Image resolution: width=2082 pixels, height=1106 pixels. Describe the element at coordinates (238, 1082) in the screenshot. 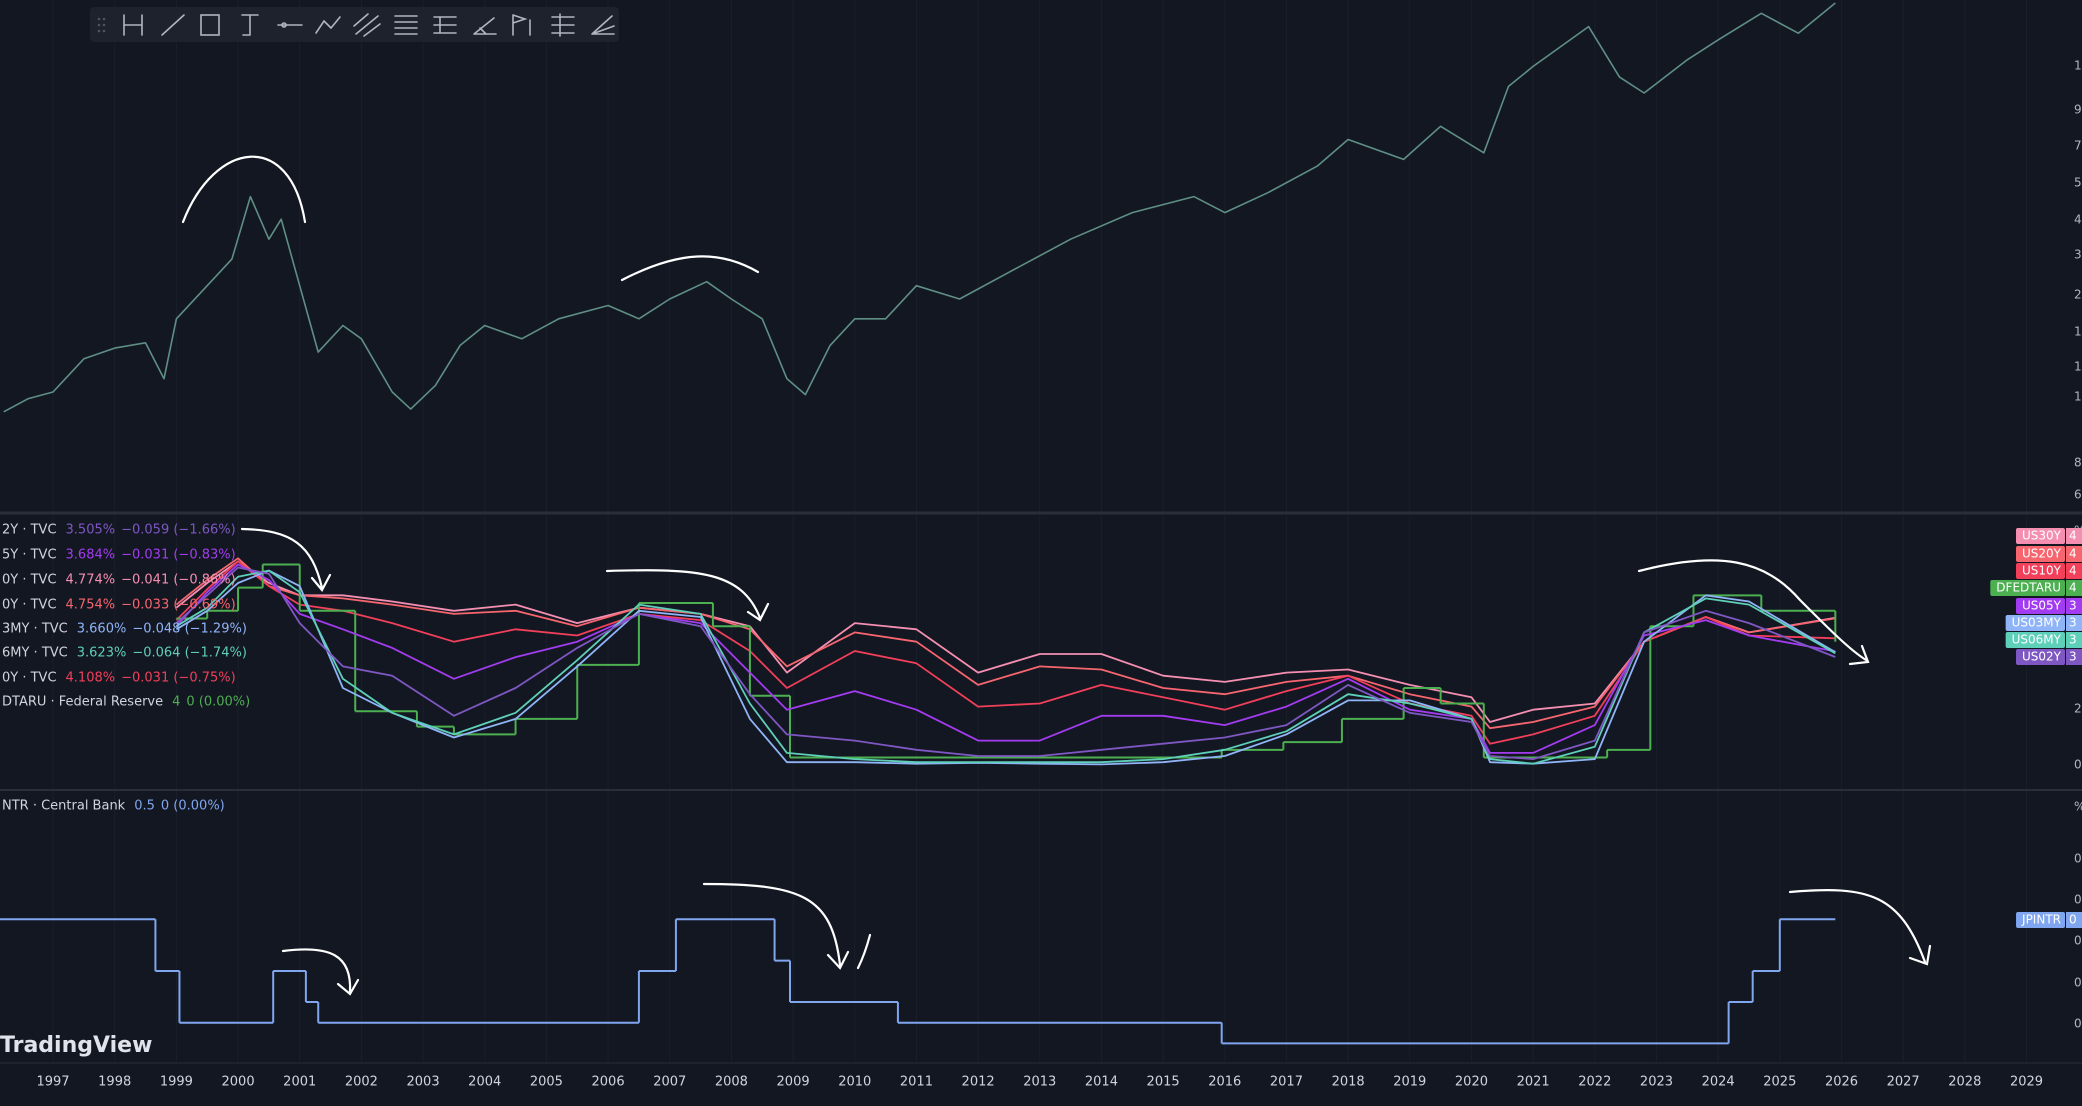

I see `x-tick-label: 2000` at that location.